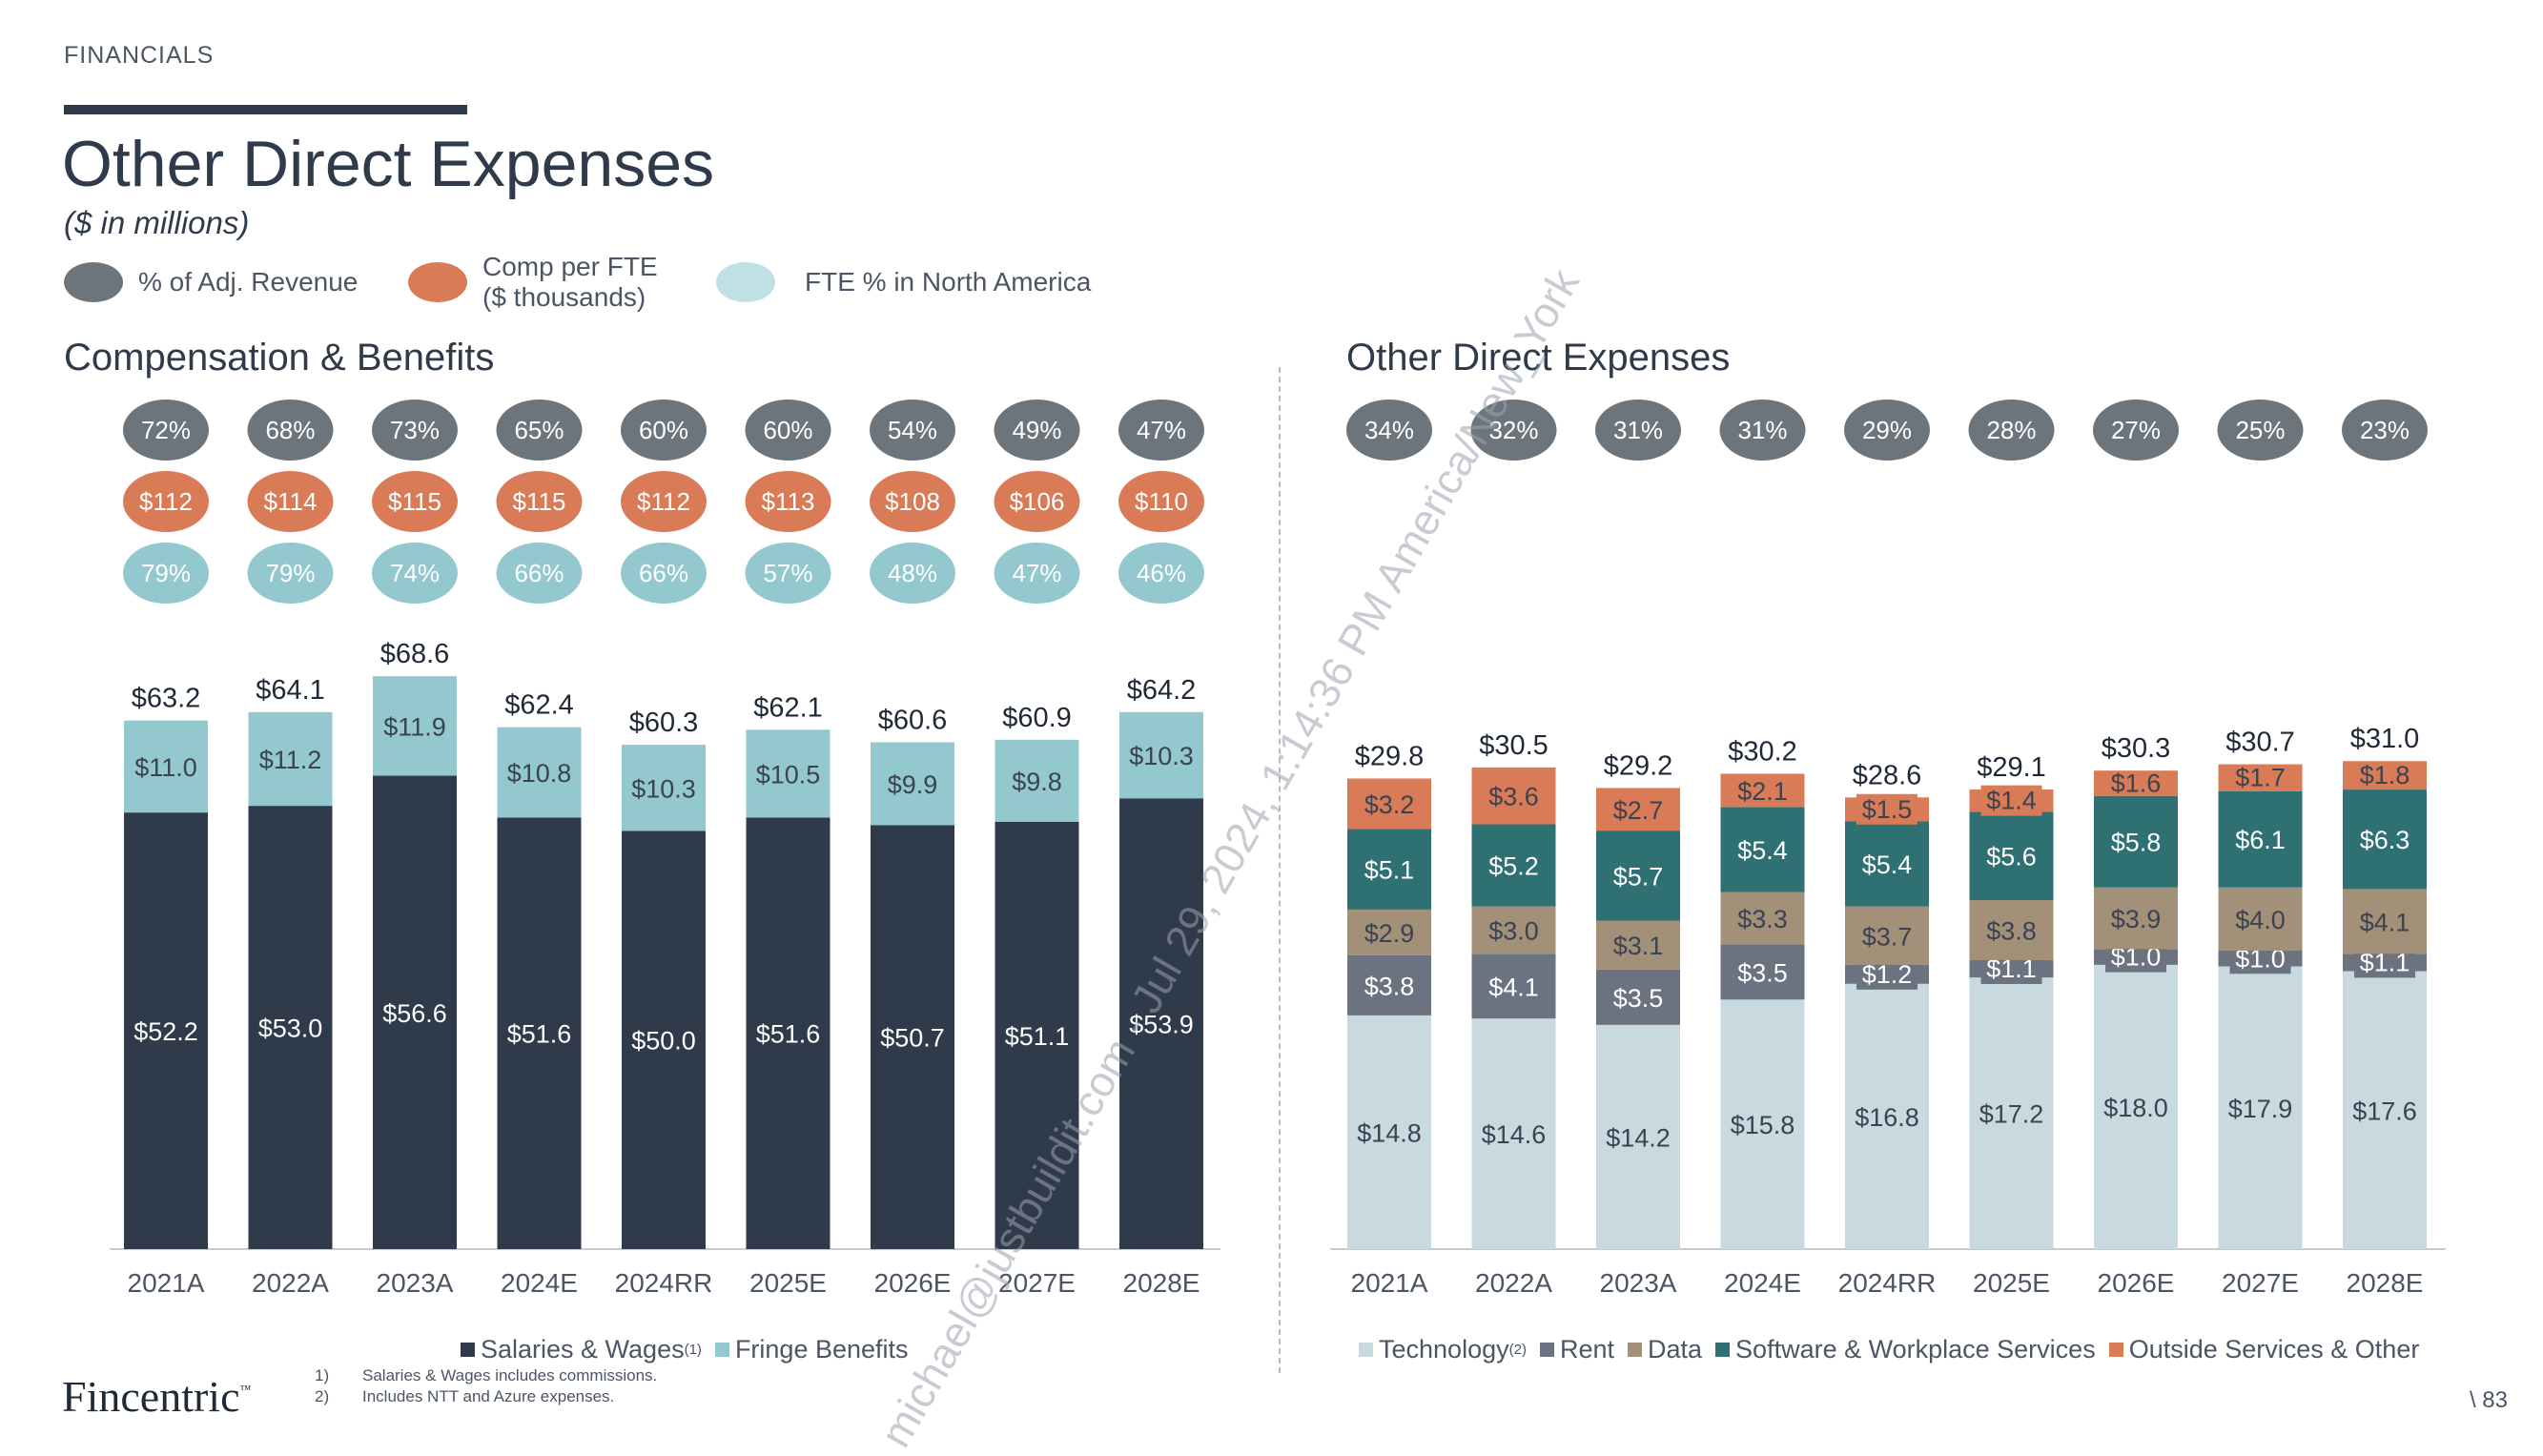 The width and height of the screenshot is (2543, 1456). I want to click on bar-value-label: $56.6, so click(414, 1013).